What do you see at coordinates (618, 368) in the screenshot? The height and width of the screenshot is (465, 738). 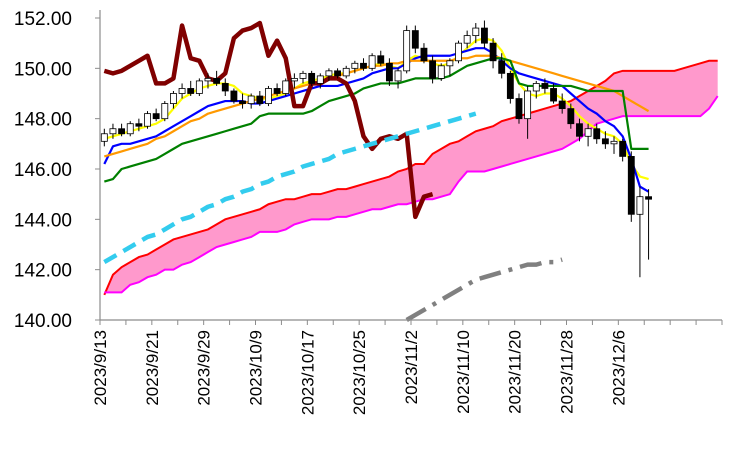 I see `x-tick-label: 2023/12/6` at bounding box center [618, 368].